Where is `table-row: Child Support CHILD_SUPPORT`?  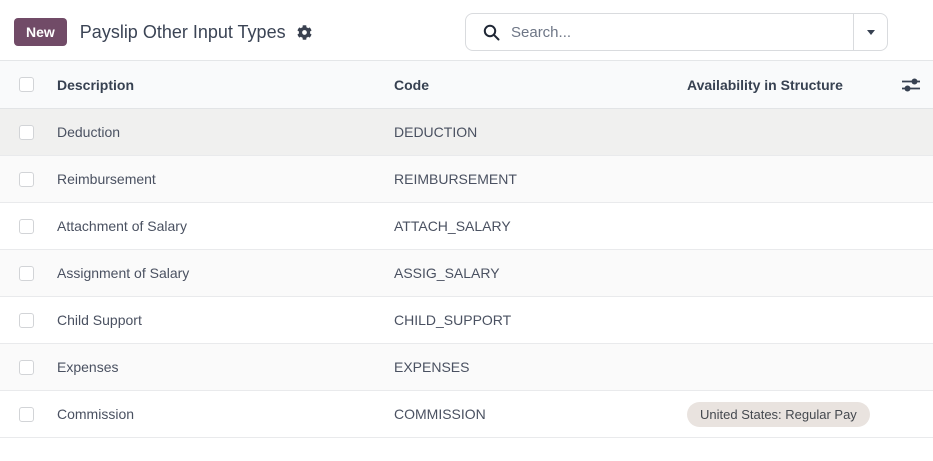
table-row: Child Support CHILD_SUPPORT is located at coordinates (466, 320).